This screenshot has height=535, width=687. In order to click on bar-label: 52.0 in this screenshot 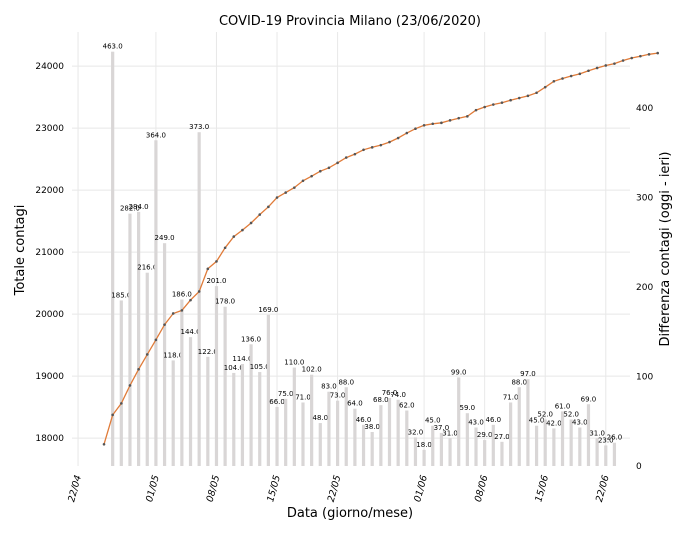, I will do `click(545, 414)`.